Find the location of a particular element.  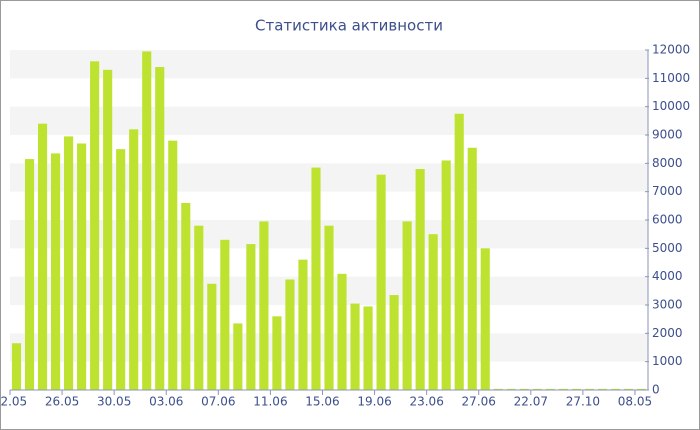

y-tick-label: 0 is located at coordinates (656, 390).